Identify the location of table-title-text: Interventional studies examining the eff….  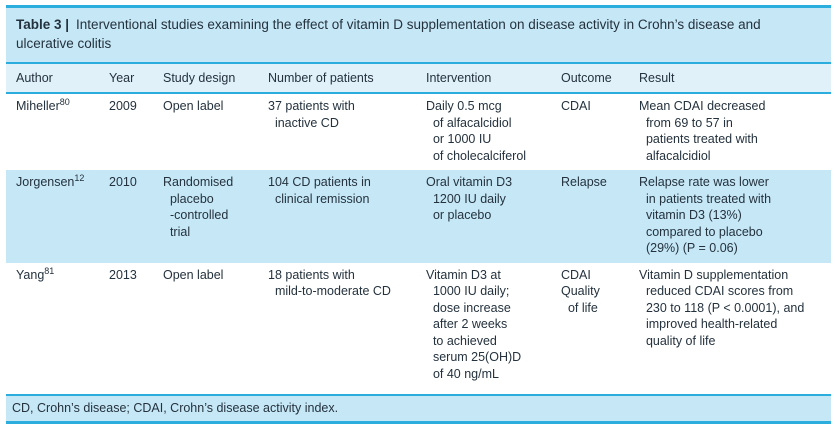
(388, 34).